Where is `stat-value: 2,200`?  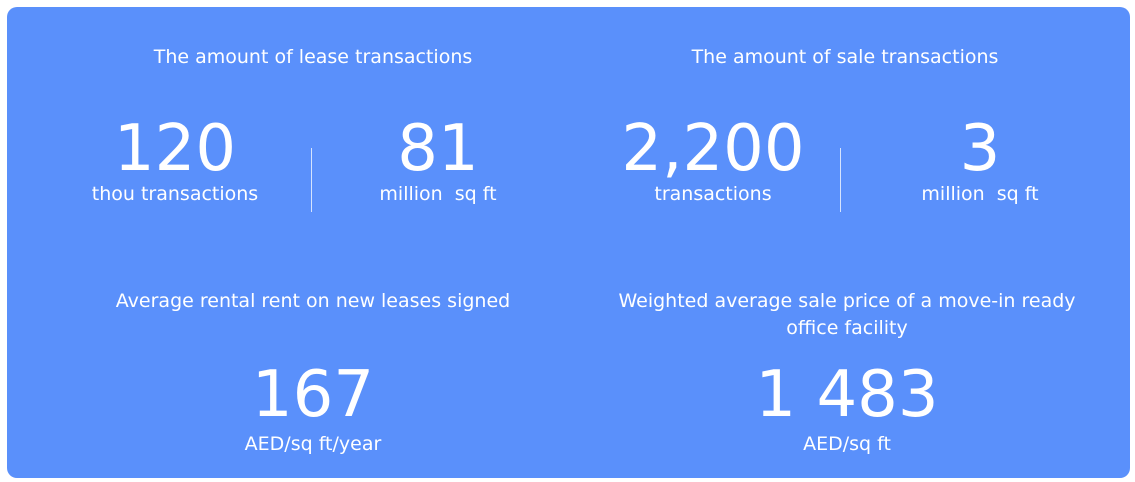 stat-value: 2,200 is located at coordinates (713, 149).